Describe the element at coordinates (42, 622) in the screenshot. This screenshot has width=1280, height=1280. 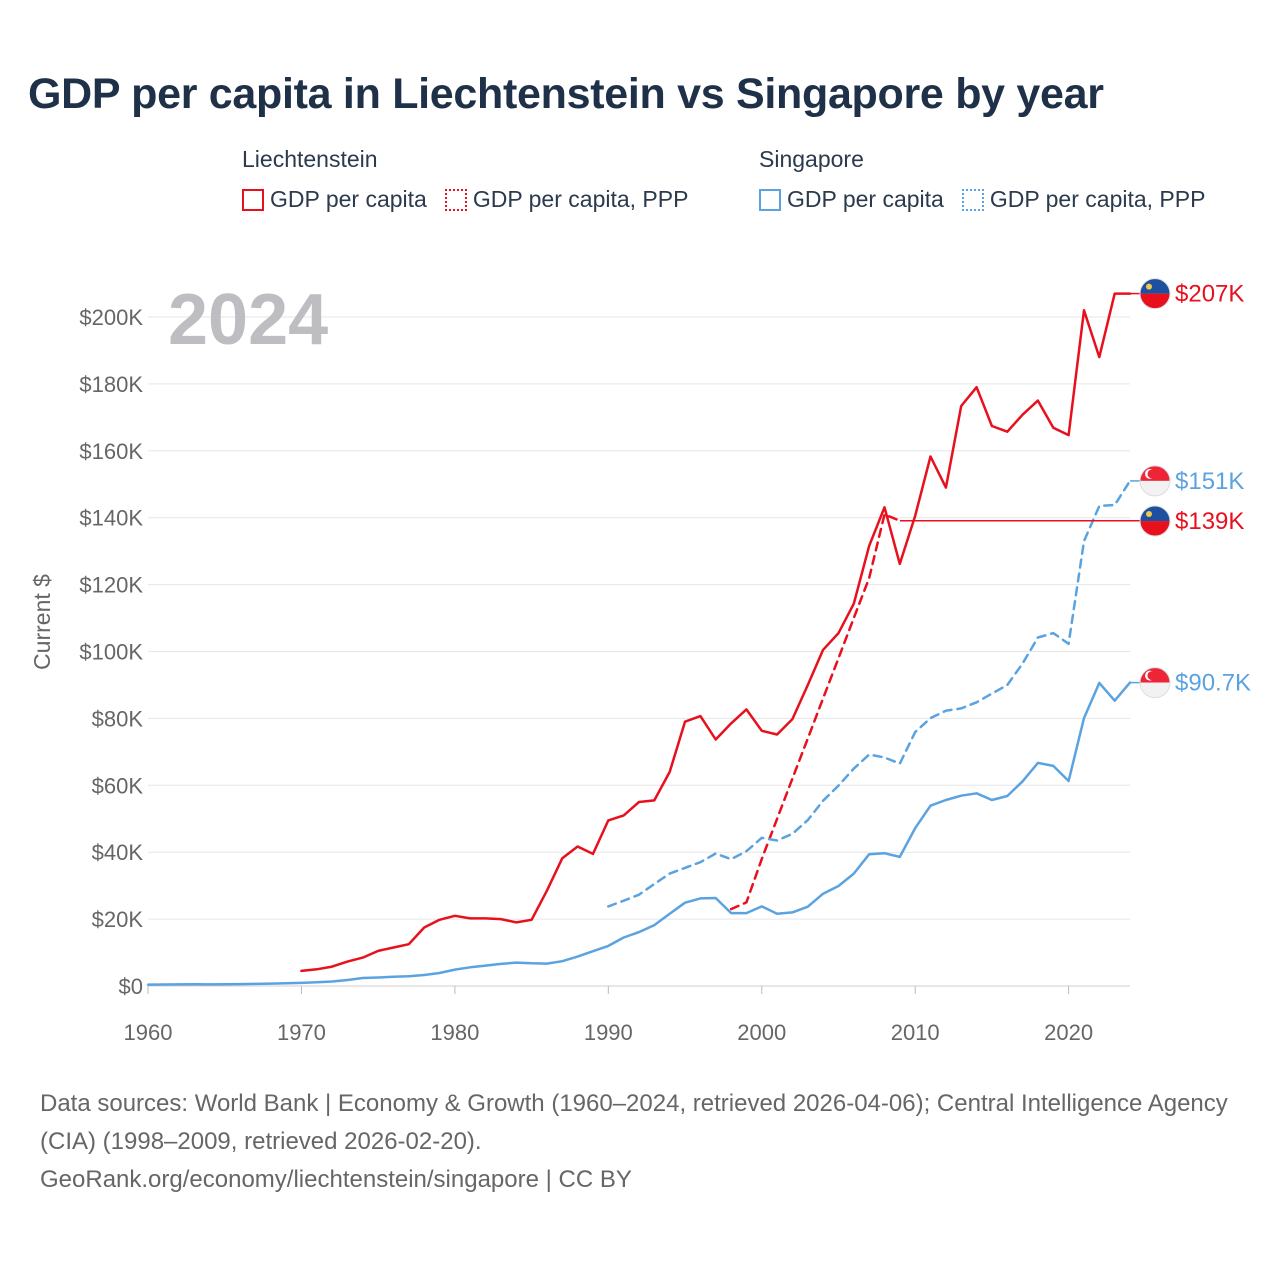
I see `y-axis-title: Current $` at that location.